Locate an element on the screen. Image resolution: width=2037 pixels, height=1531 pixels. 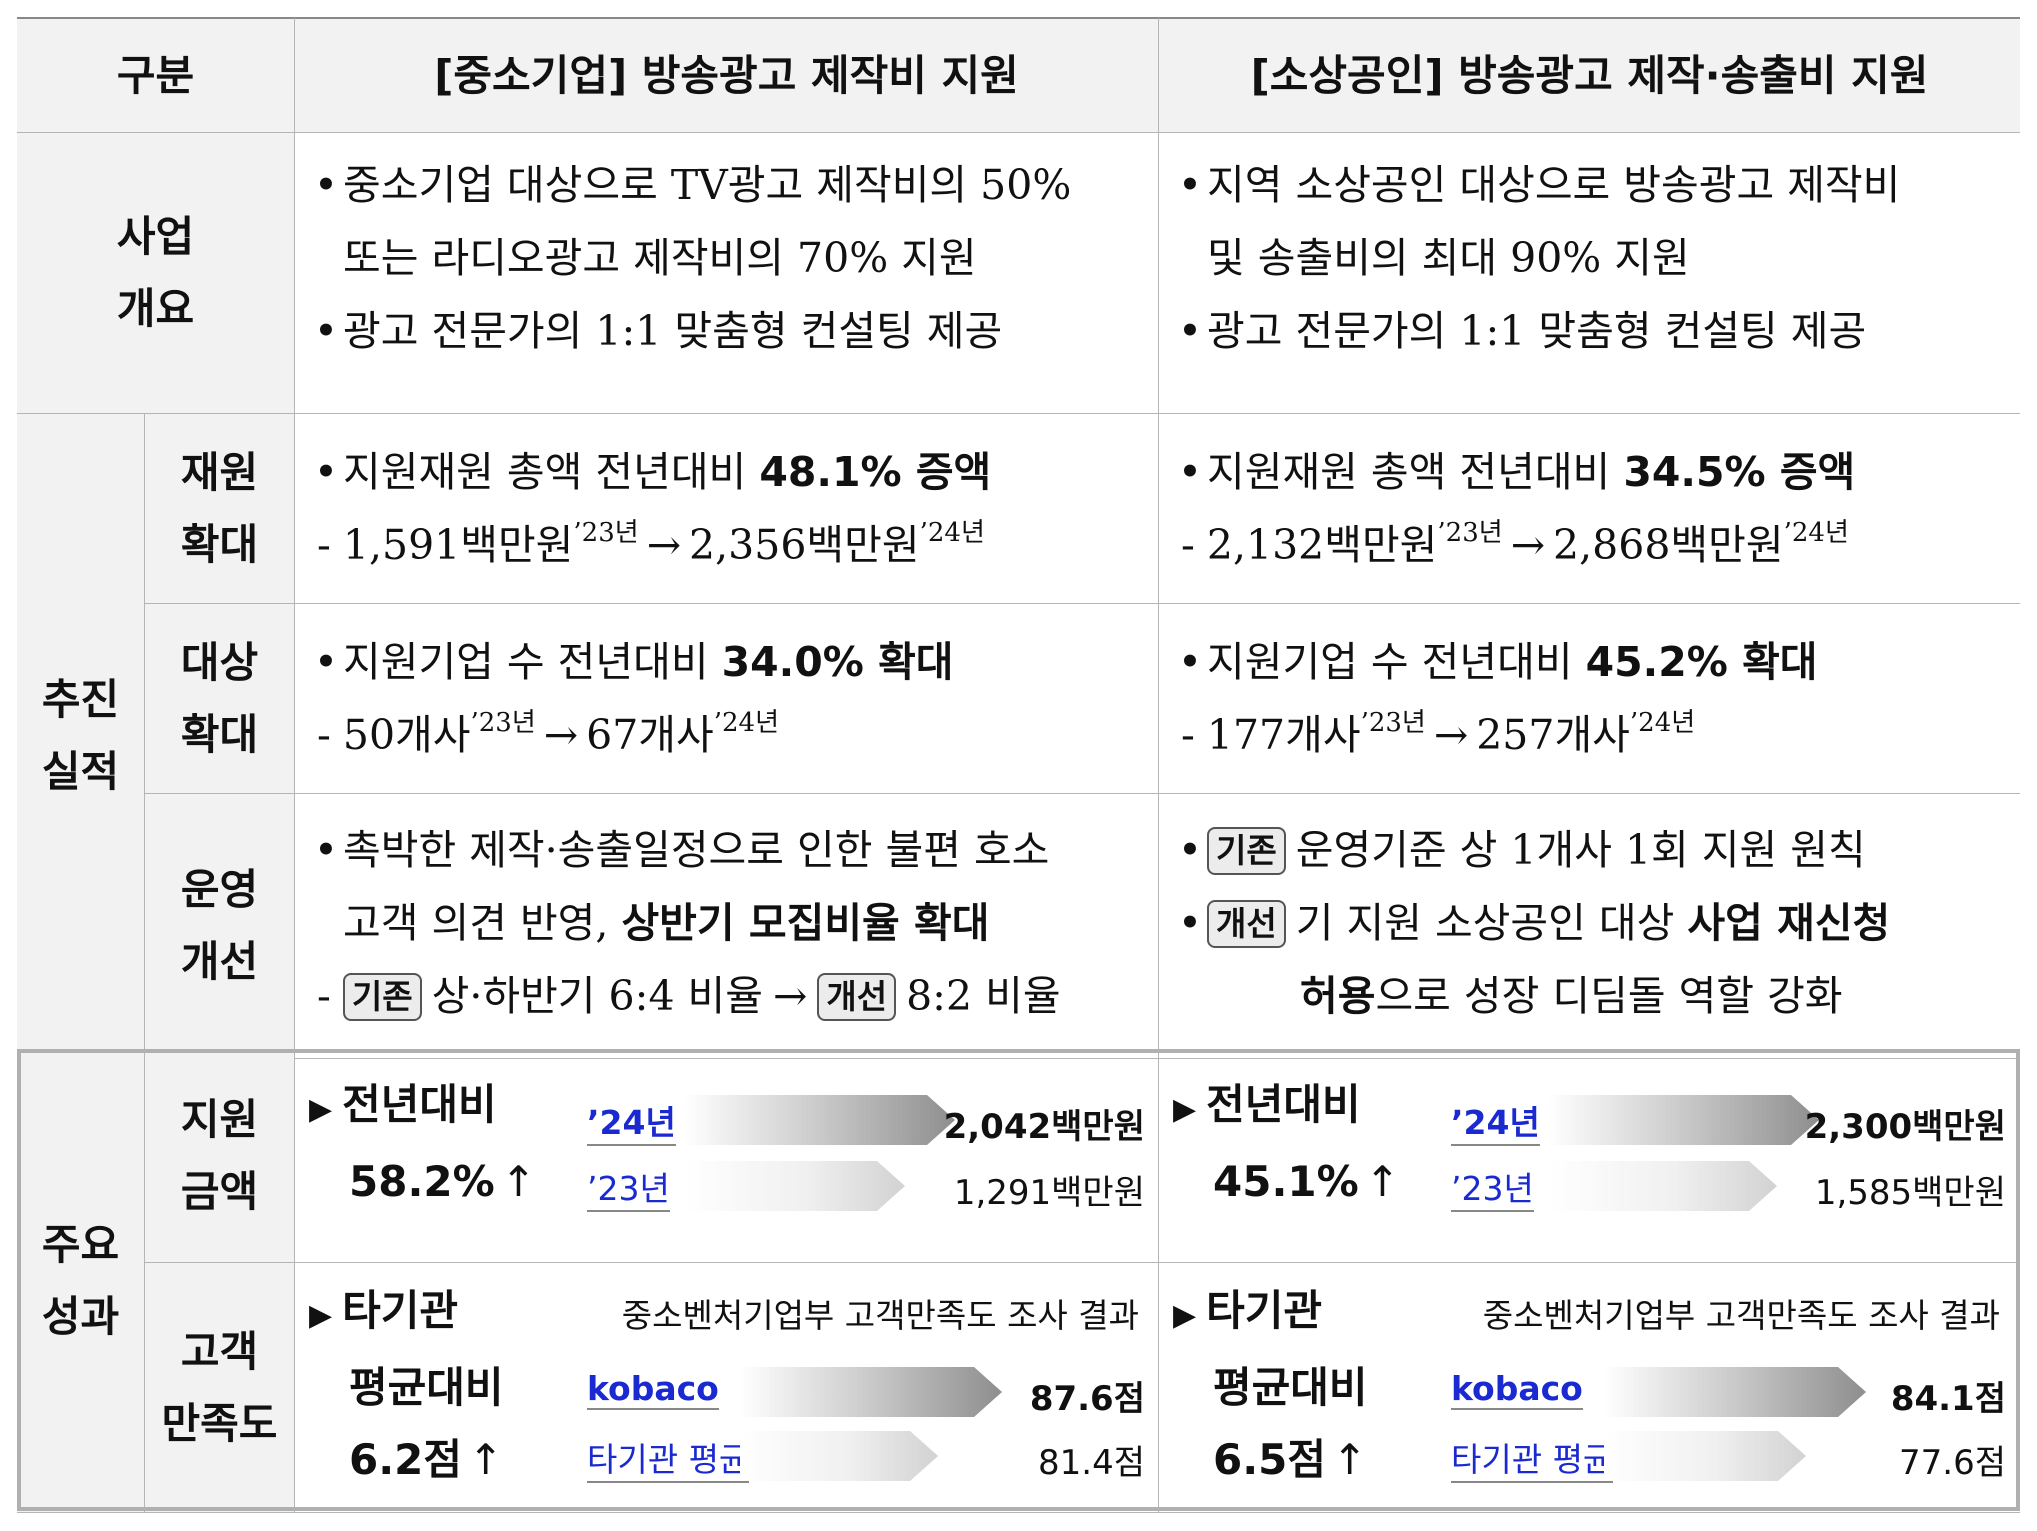
operation-sme-highlight: 상반기 모집비율 확대 is located at coordinates (805, 923).